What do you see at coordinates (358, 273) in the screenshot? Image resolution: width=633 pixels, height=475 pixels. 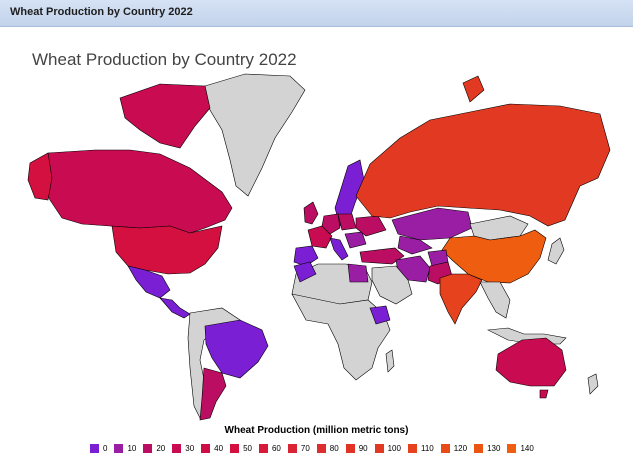 I see `region-egypt` at bounding box center [358, 273].